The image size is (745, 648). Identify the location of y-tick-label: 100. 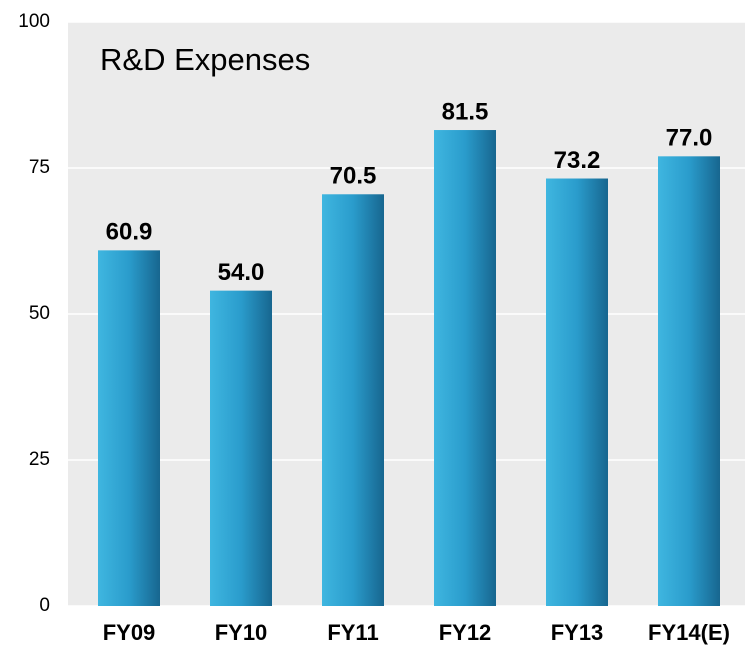
(34, 21).